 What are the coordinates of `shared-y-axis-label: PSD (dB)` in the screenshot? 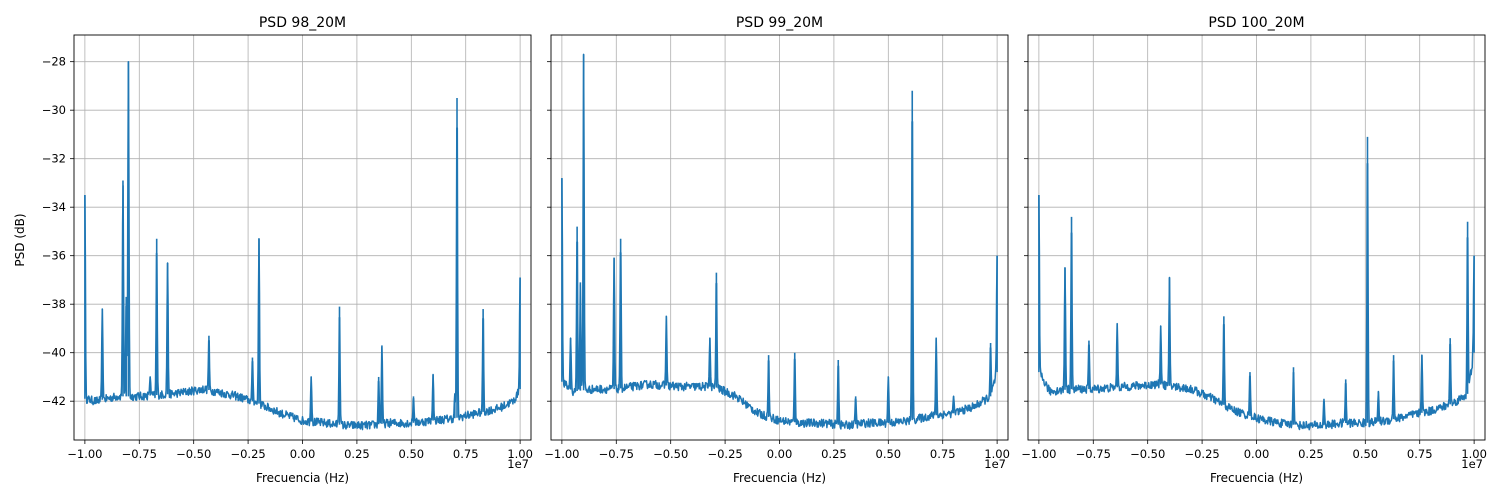 It's located at (20, 239).